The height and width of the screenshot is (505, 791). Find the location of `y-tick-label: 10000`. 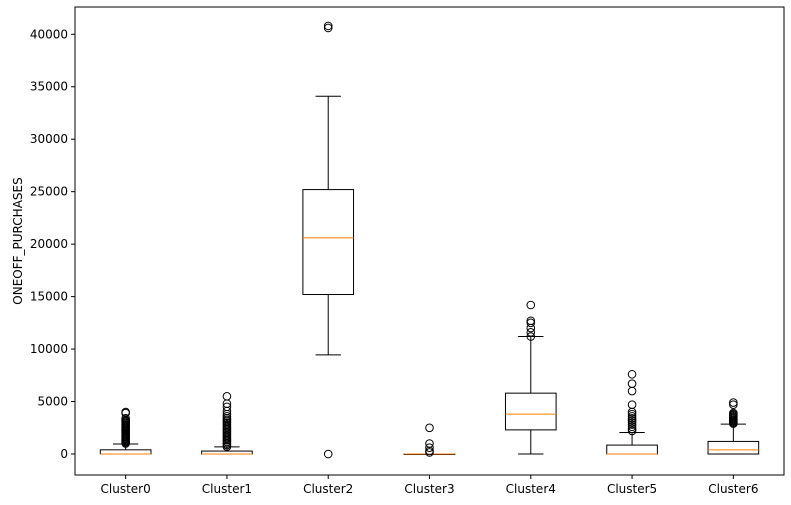

y-tick-label: 10000 is located at coordinates (49, 349).